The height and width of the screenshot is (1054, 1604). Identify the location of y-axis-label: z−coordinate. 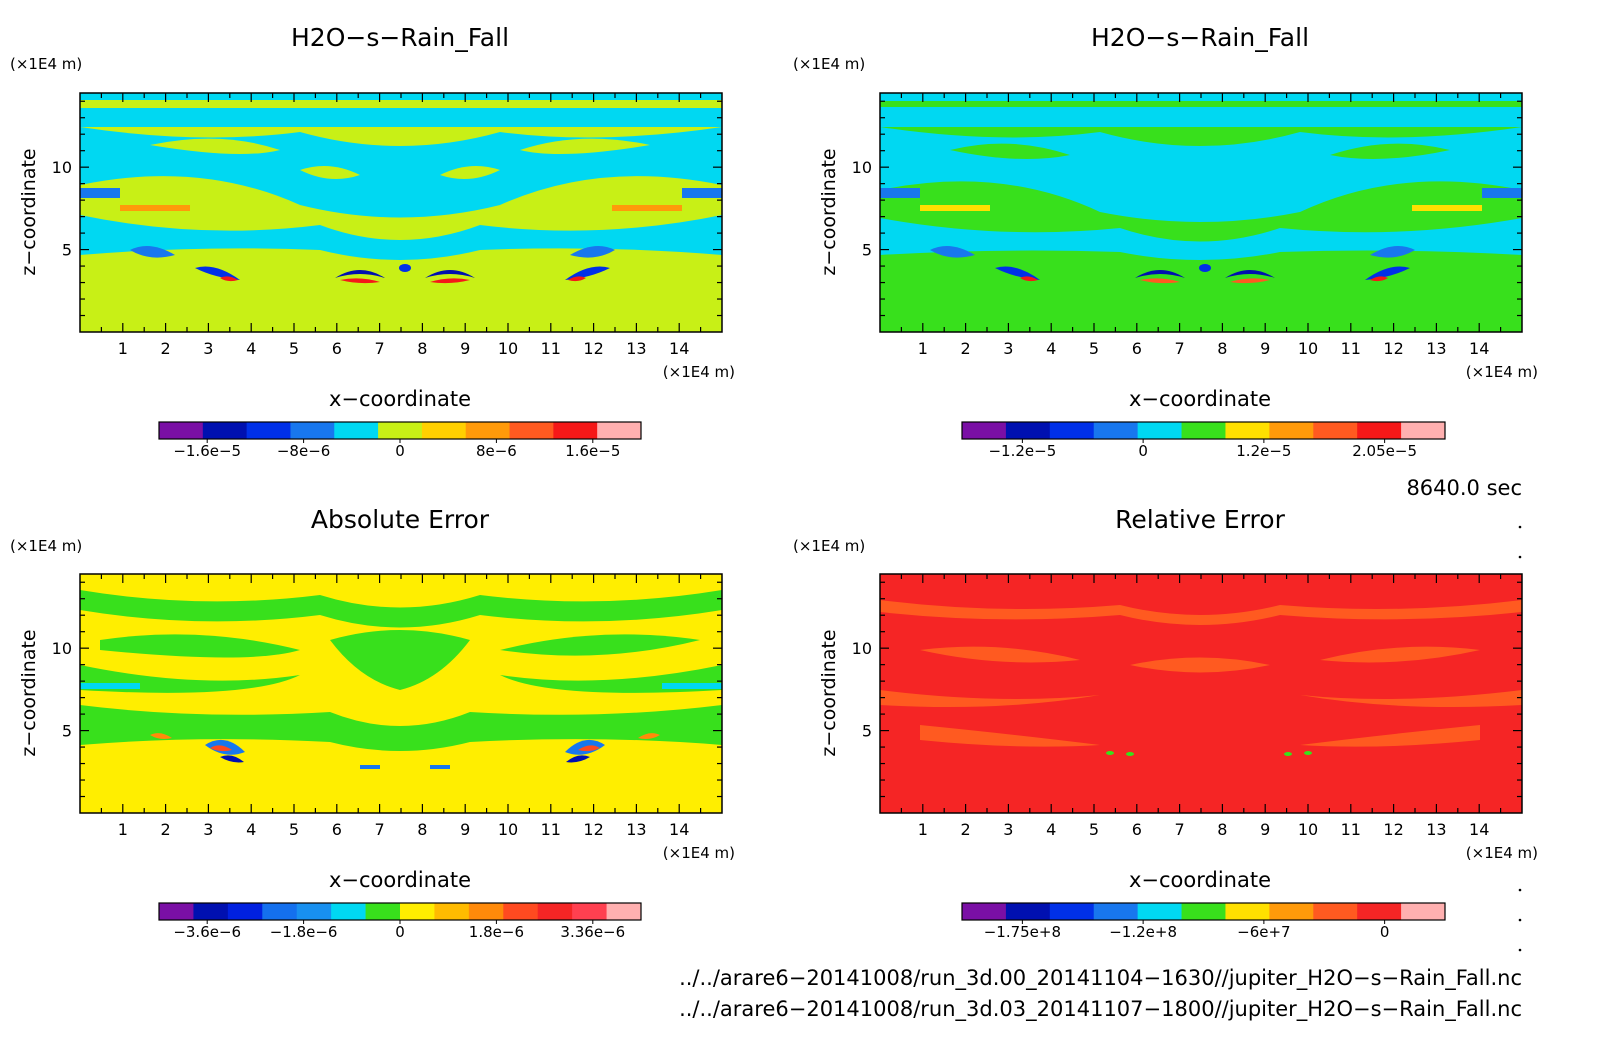
(29, 692).